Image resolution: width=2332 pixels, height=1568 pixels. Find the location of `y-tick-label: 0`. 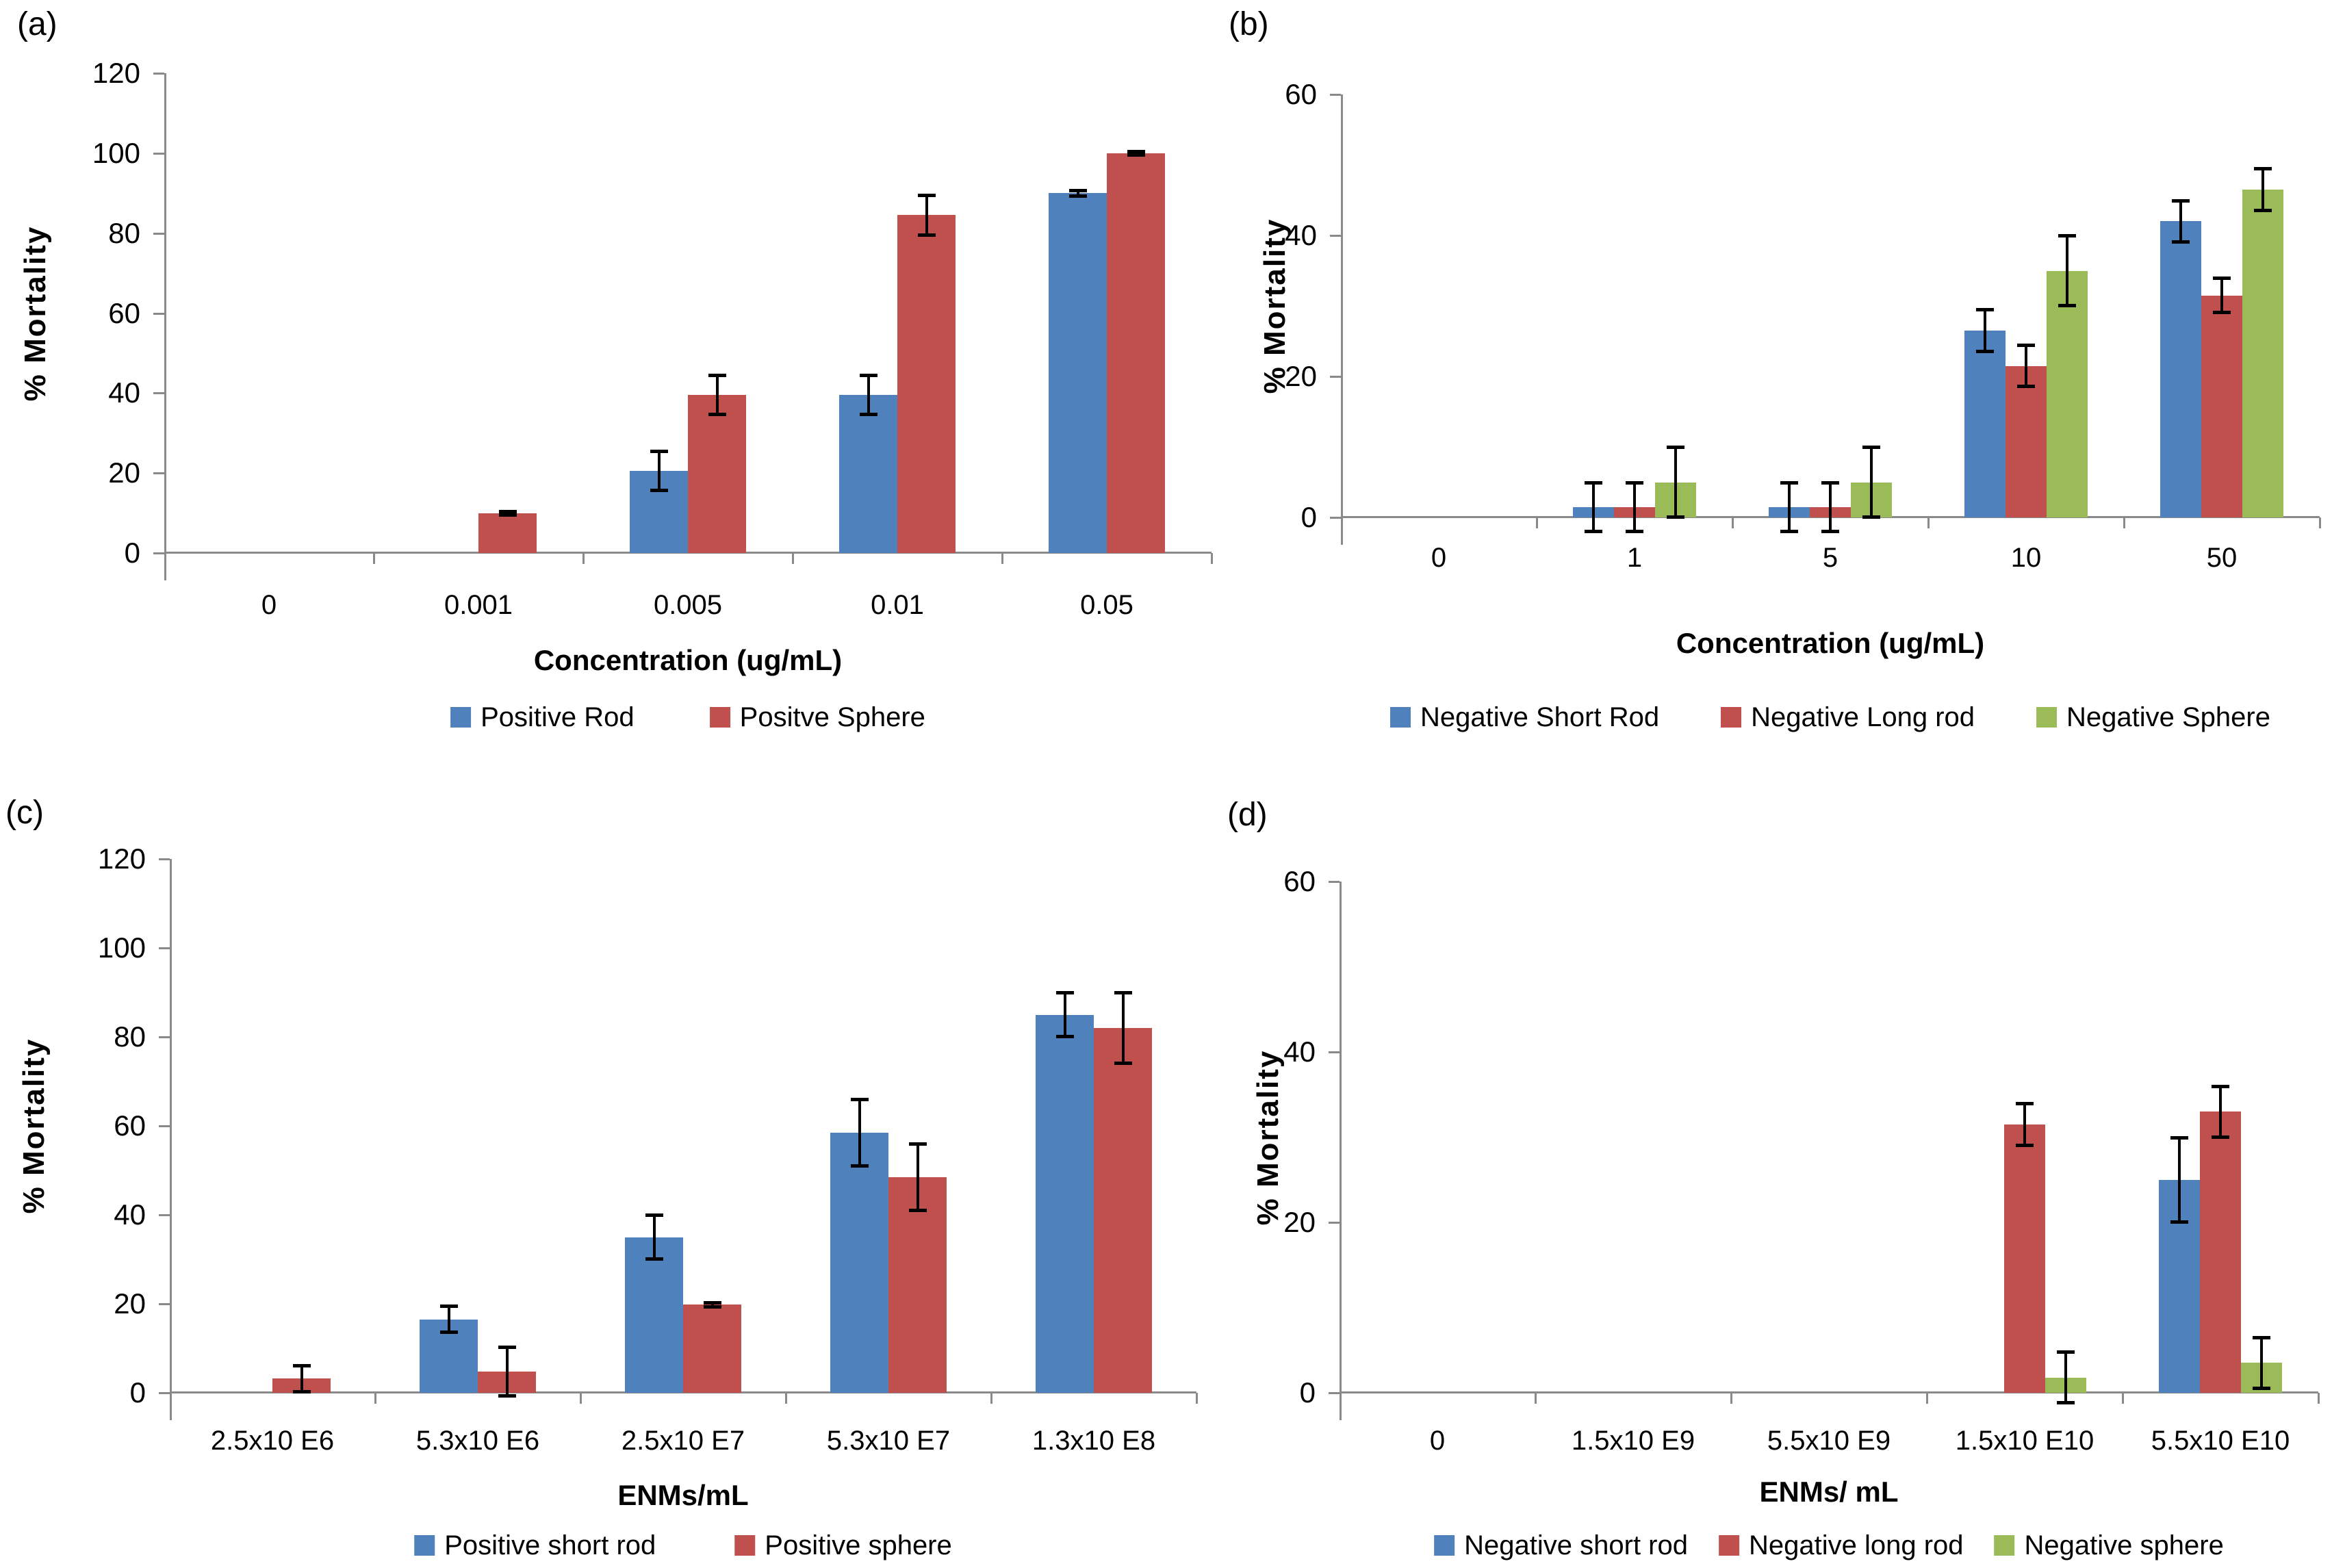

y-tick-label: 0 is located at coordinates (137, 1392).